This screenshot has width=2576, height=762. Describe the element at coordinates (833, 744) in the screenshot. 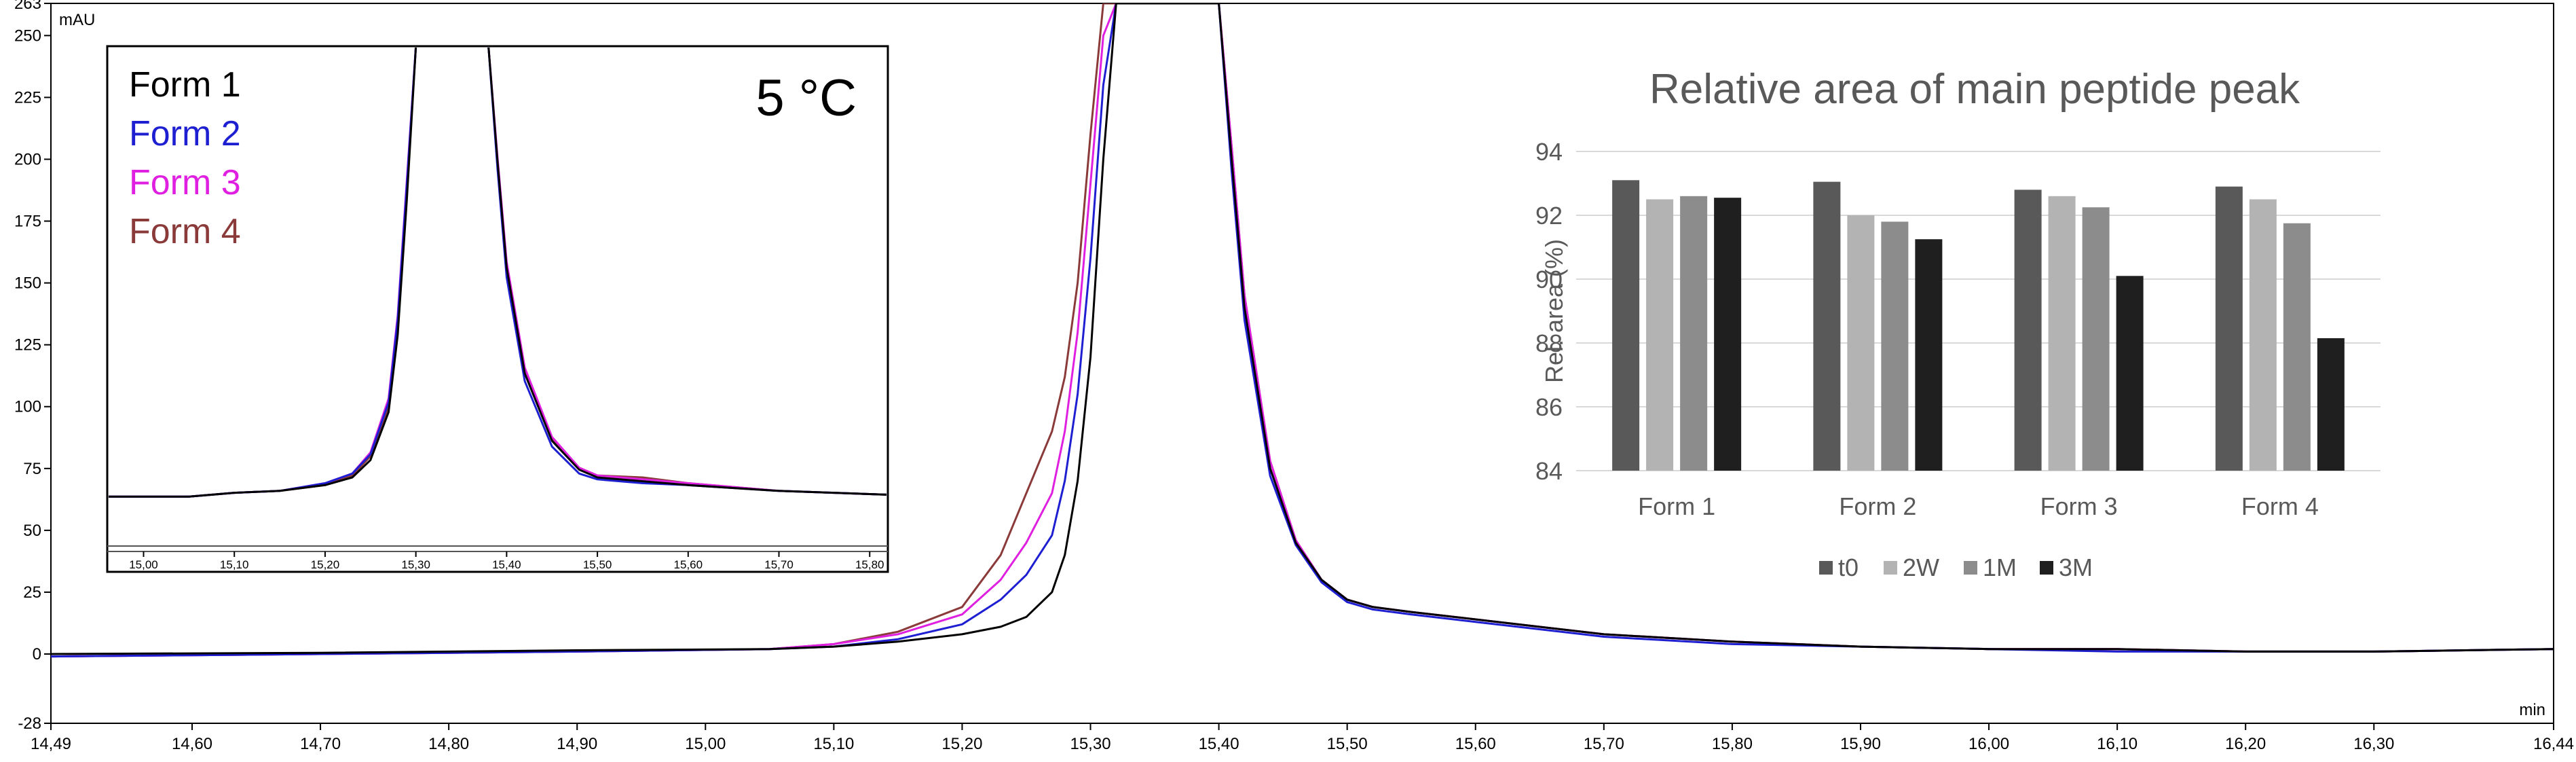

I see `x-tick-label: 15,10` at that location.